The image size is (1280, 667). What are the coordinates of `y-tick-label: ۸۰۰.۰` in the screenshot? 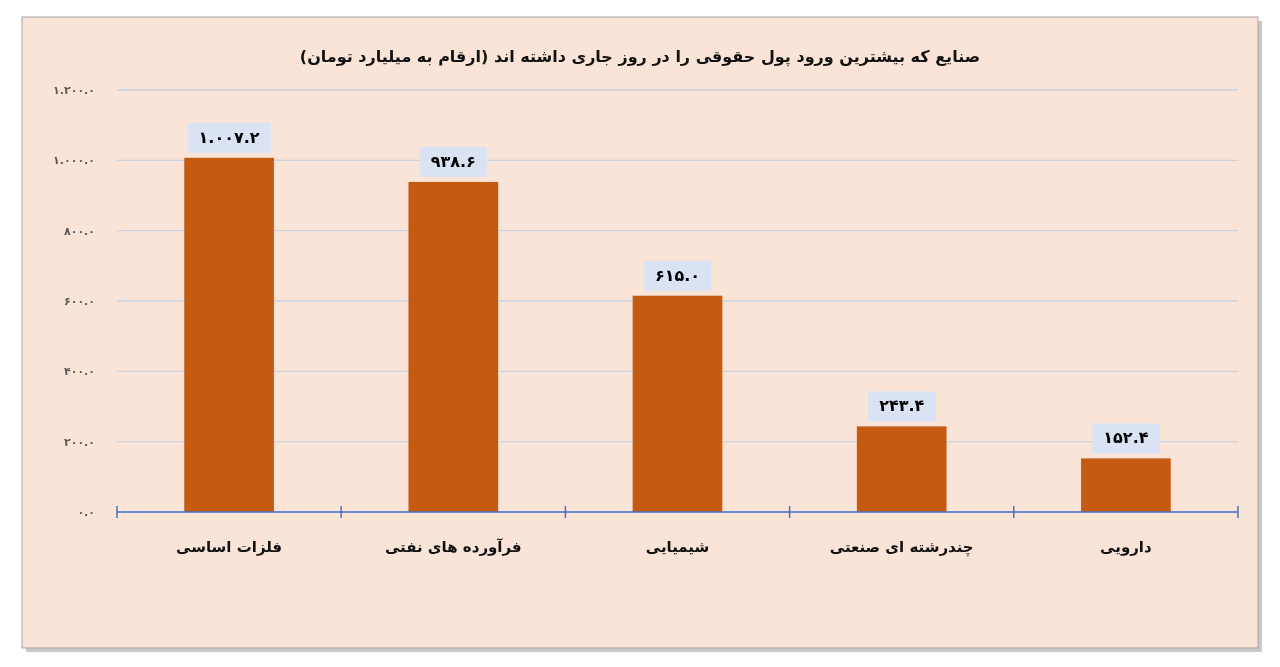 It's located at (79, 231).